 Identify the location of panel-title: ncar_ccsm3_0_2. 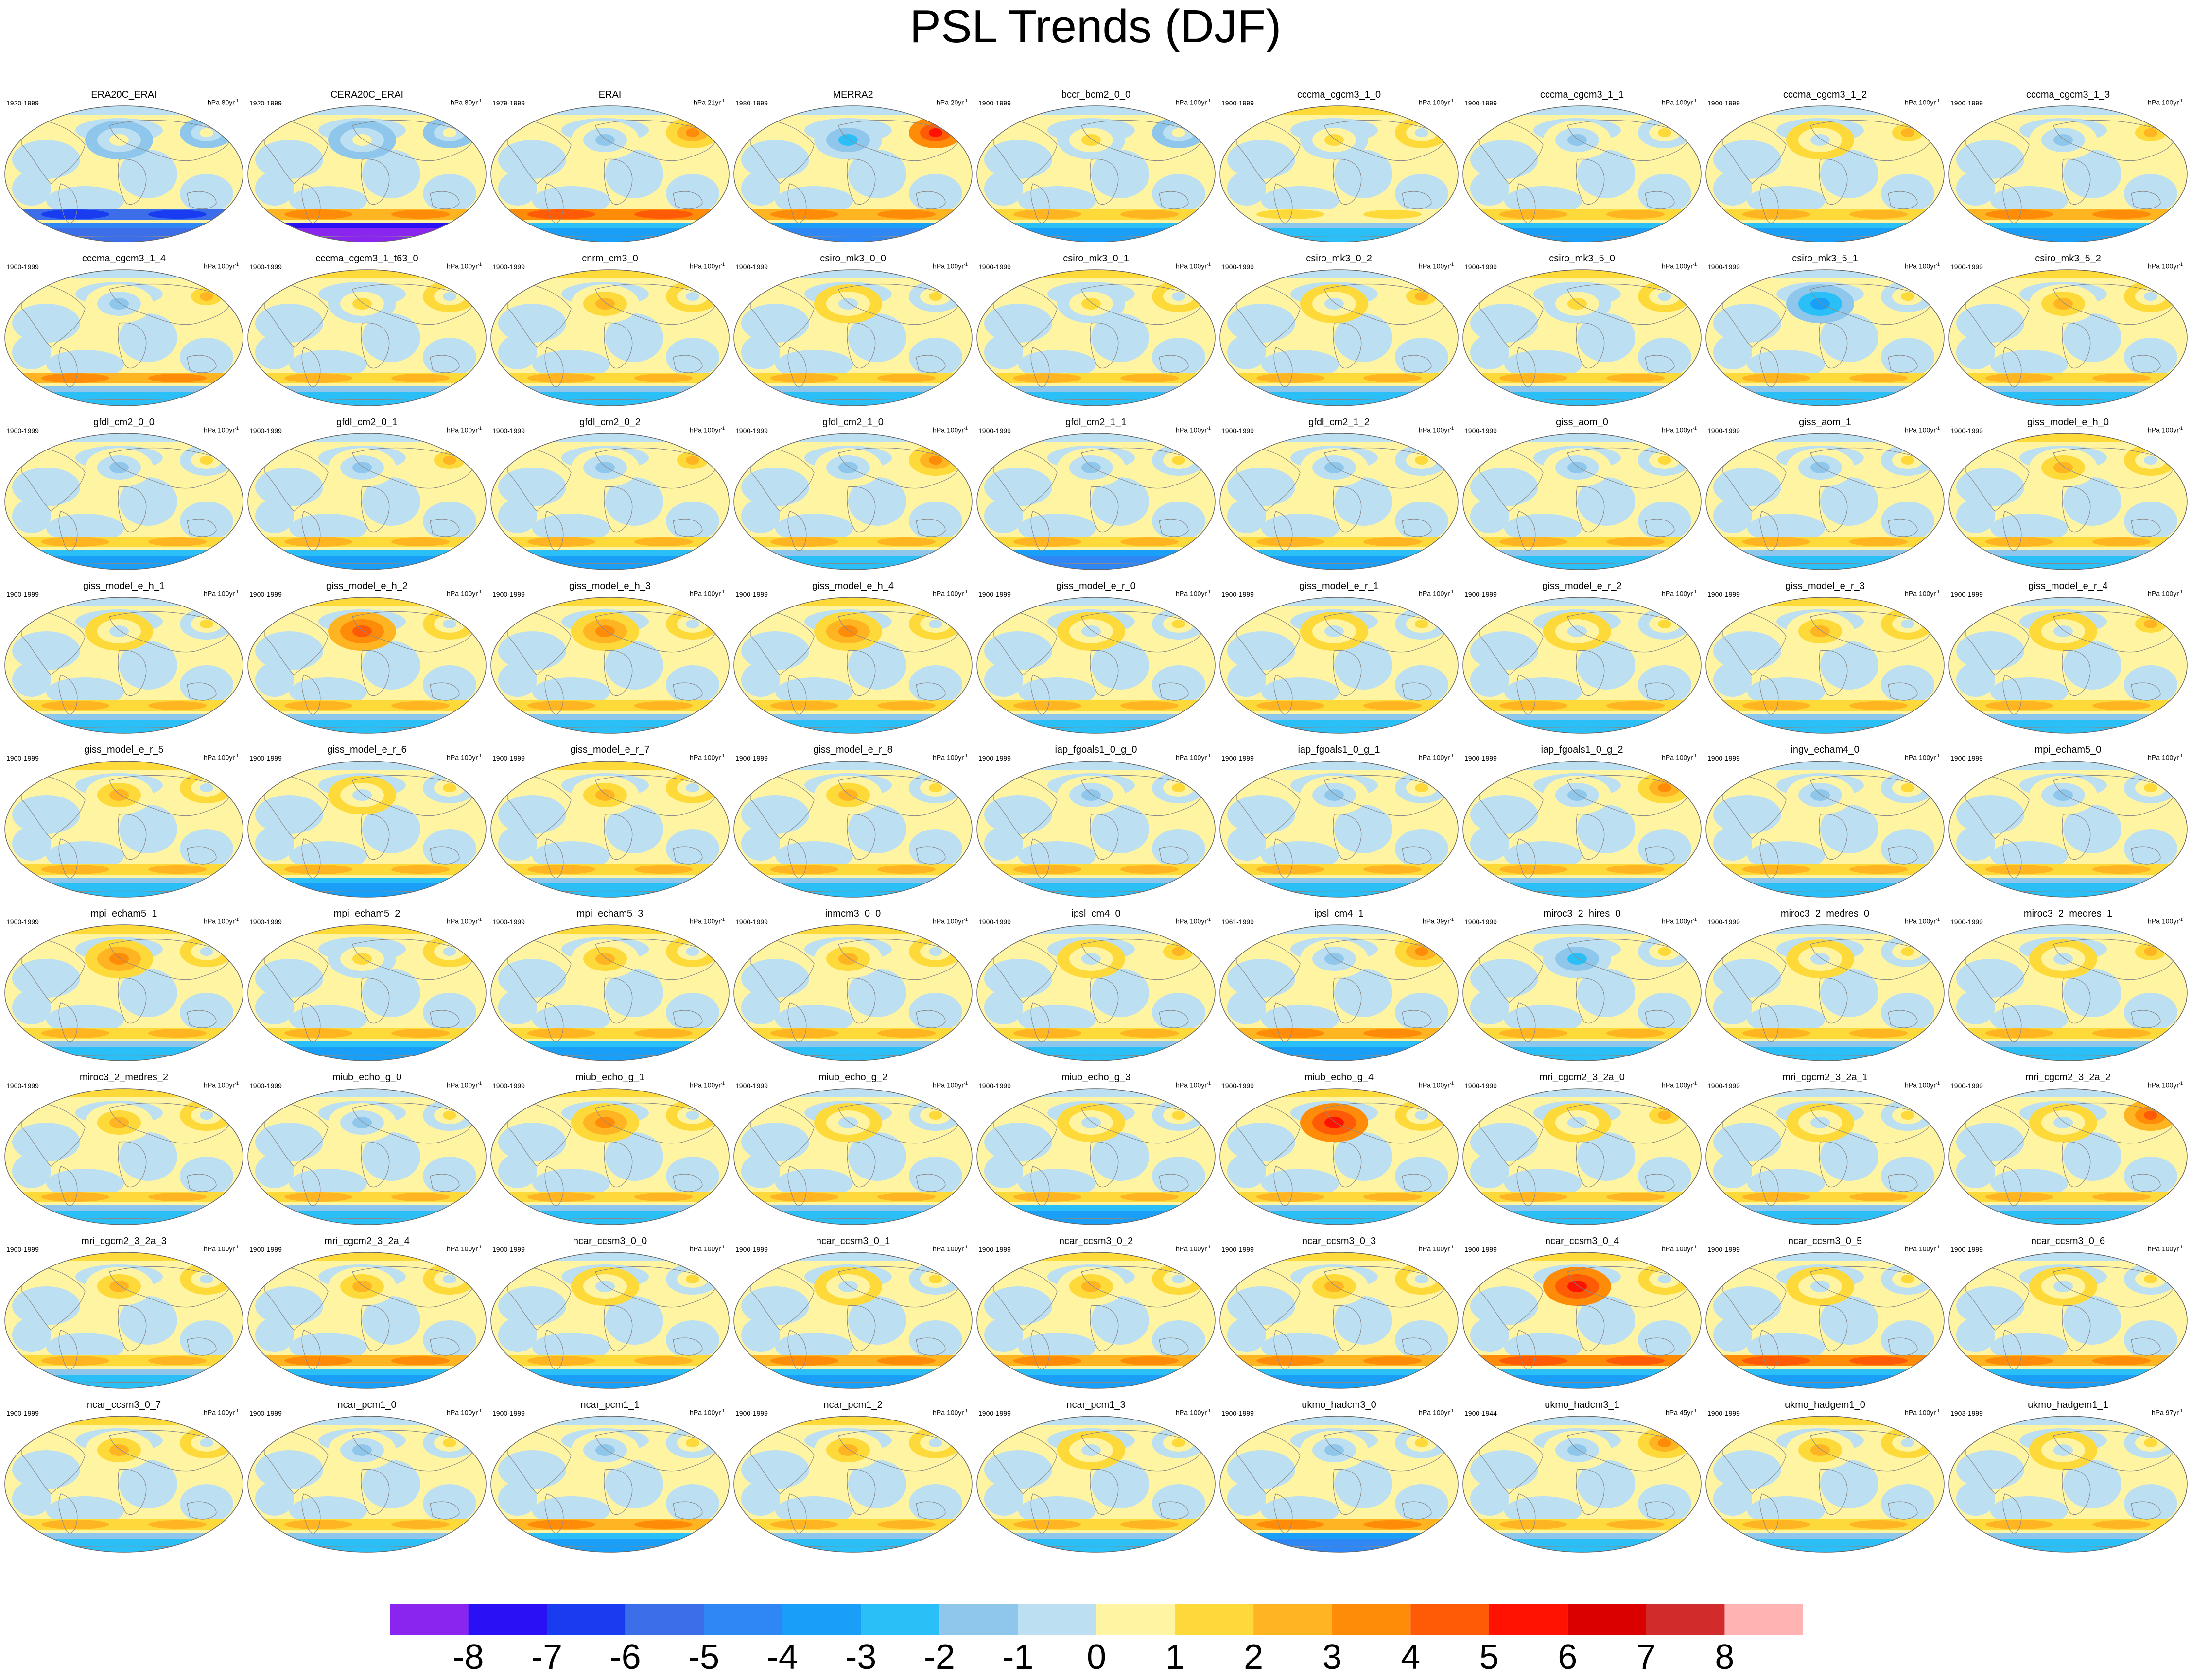
(1096, 1241).